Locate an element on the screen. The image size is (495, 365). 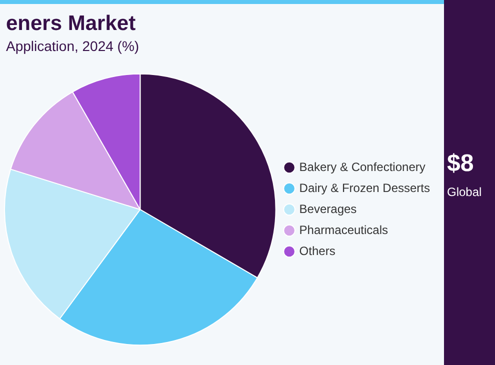
legend-label: Bakery & Confectionery is located at coordinates (362, 167).